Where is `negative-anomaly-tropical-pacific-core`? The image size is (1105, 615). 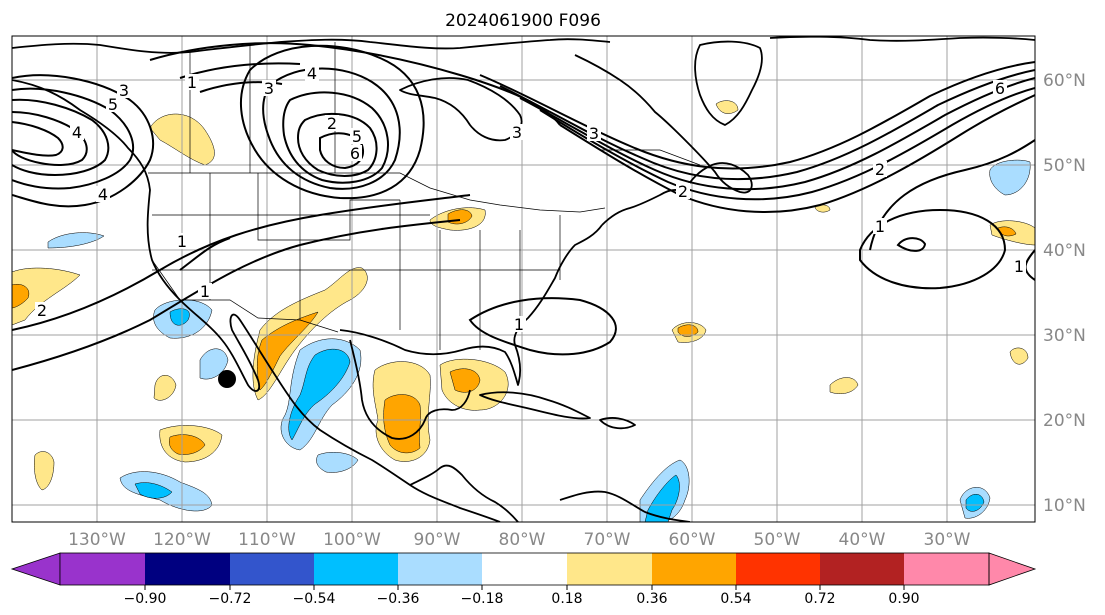
negative-anomaly-tropical-pacific-core is located at coordinates (153, 490).